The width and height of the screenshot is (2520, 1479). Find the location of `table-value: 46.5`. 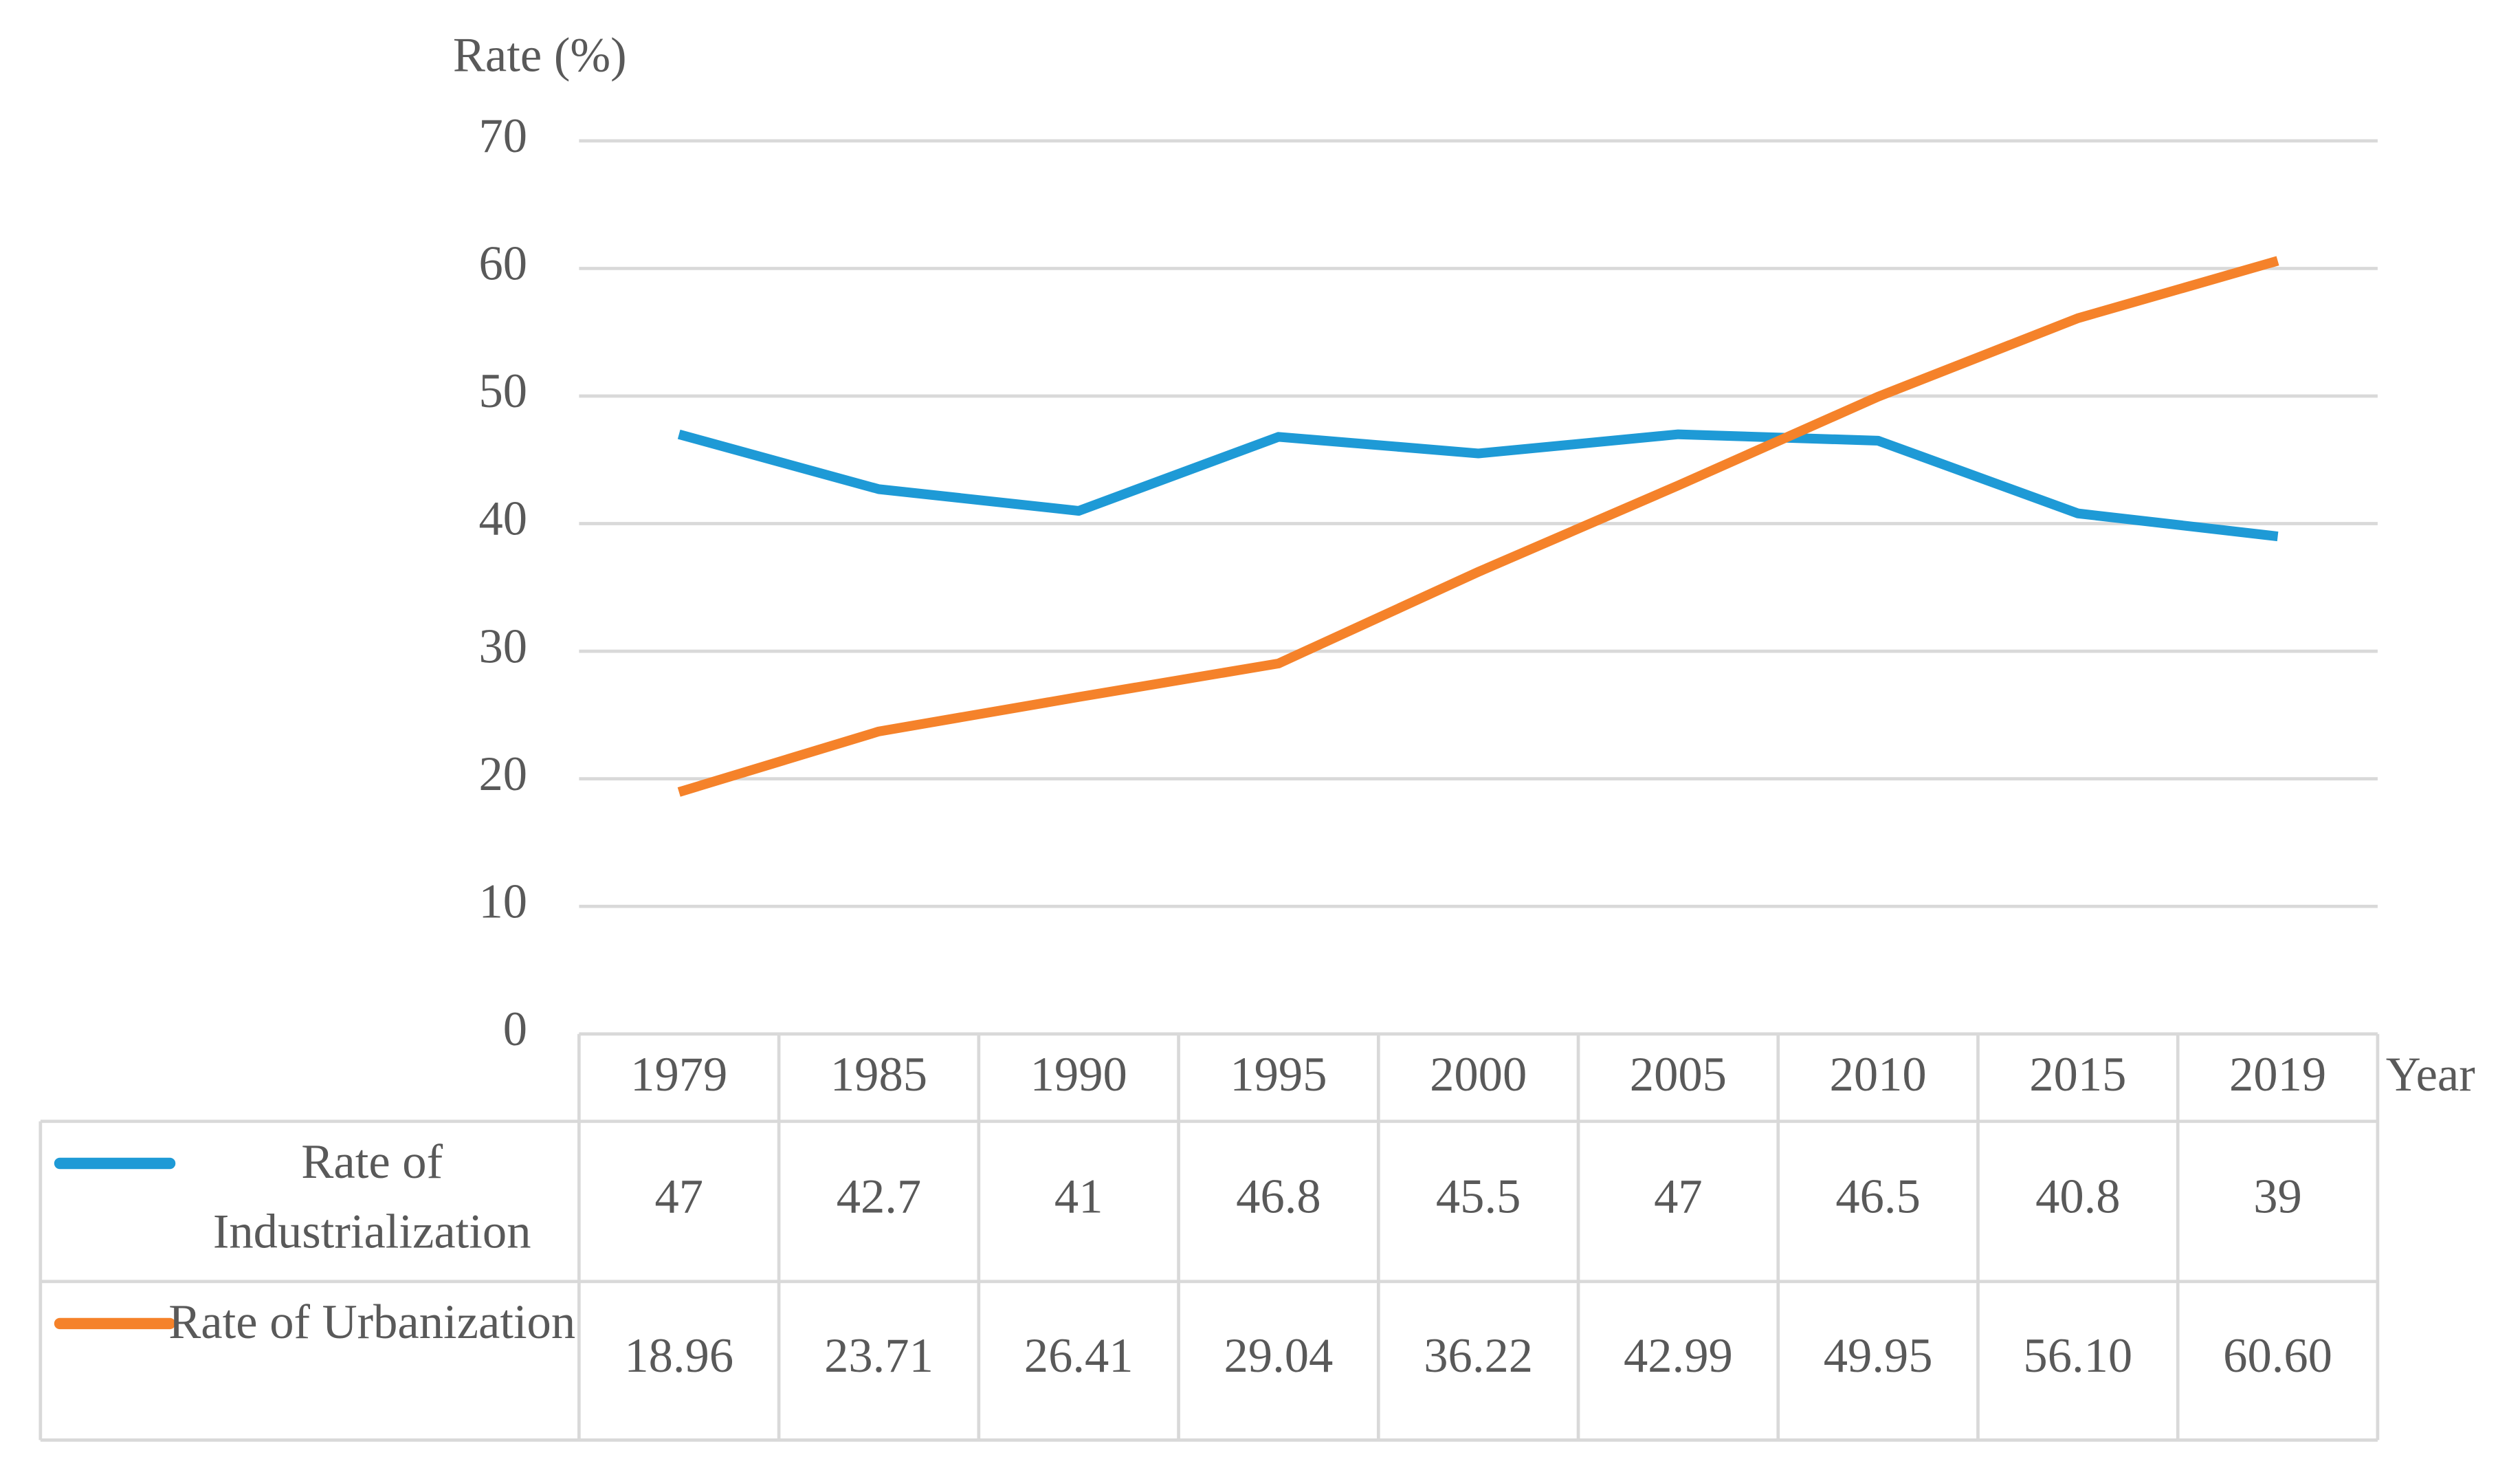

table-value: 46.5 is located at coordinates (1878, 1196).